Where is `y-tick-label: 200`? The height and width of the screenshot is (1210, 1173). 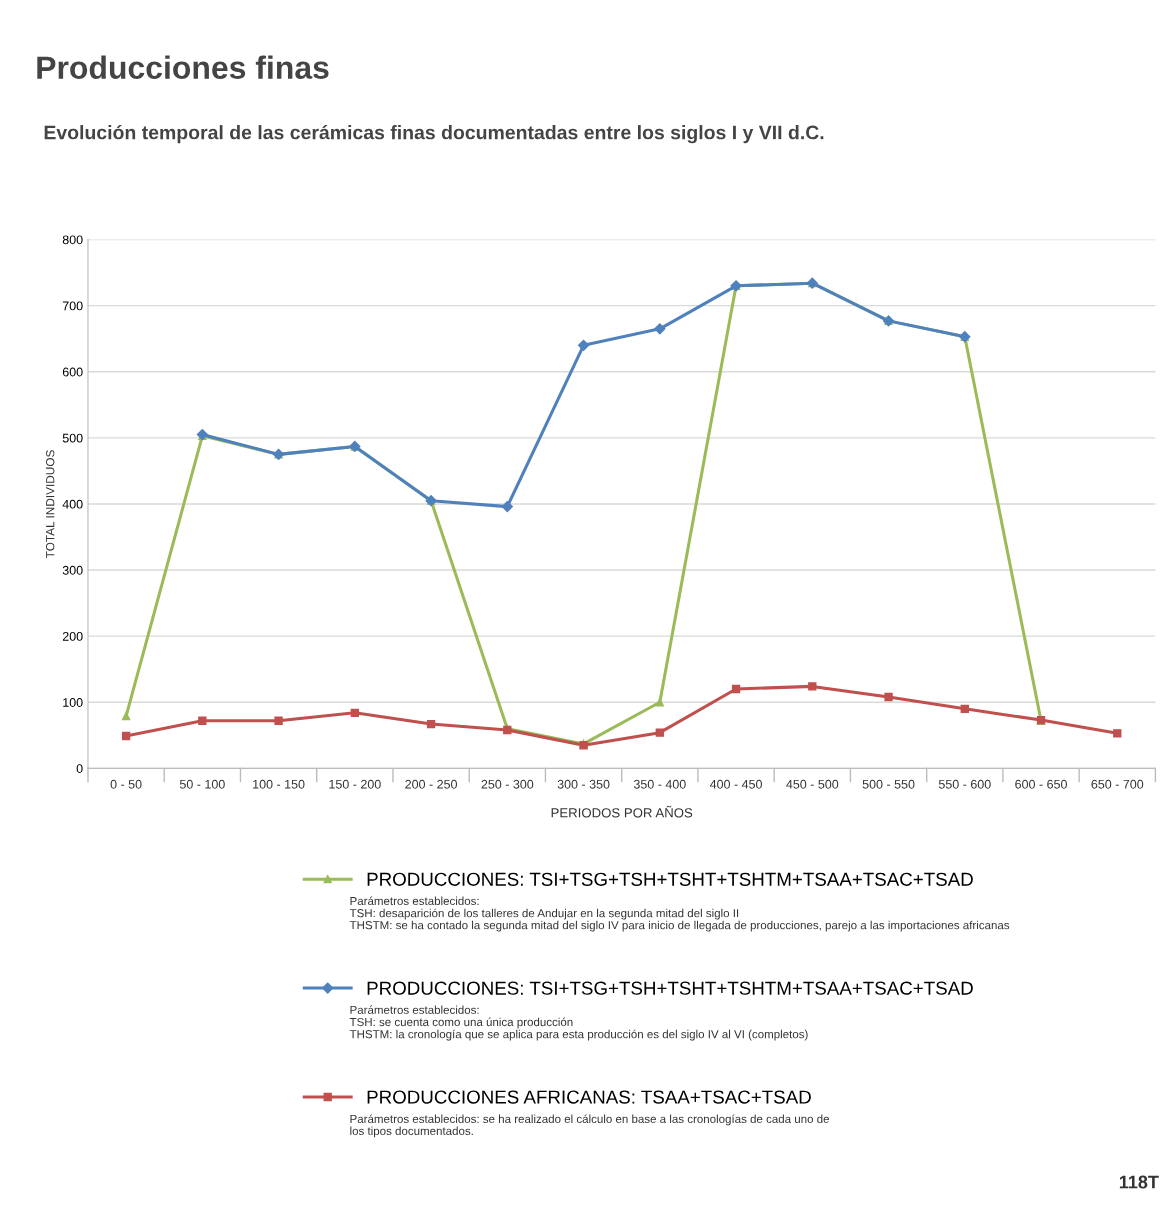 y-tick-label: 200 is located at coordinates (72, 636).